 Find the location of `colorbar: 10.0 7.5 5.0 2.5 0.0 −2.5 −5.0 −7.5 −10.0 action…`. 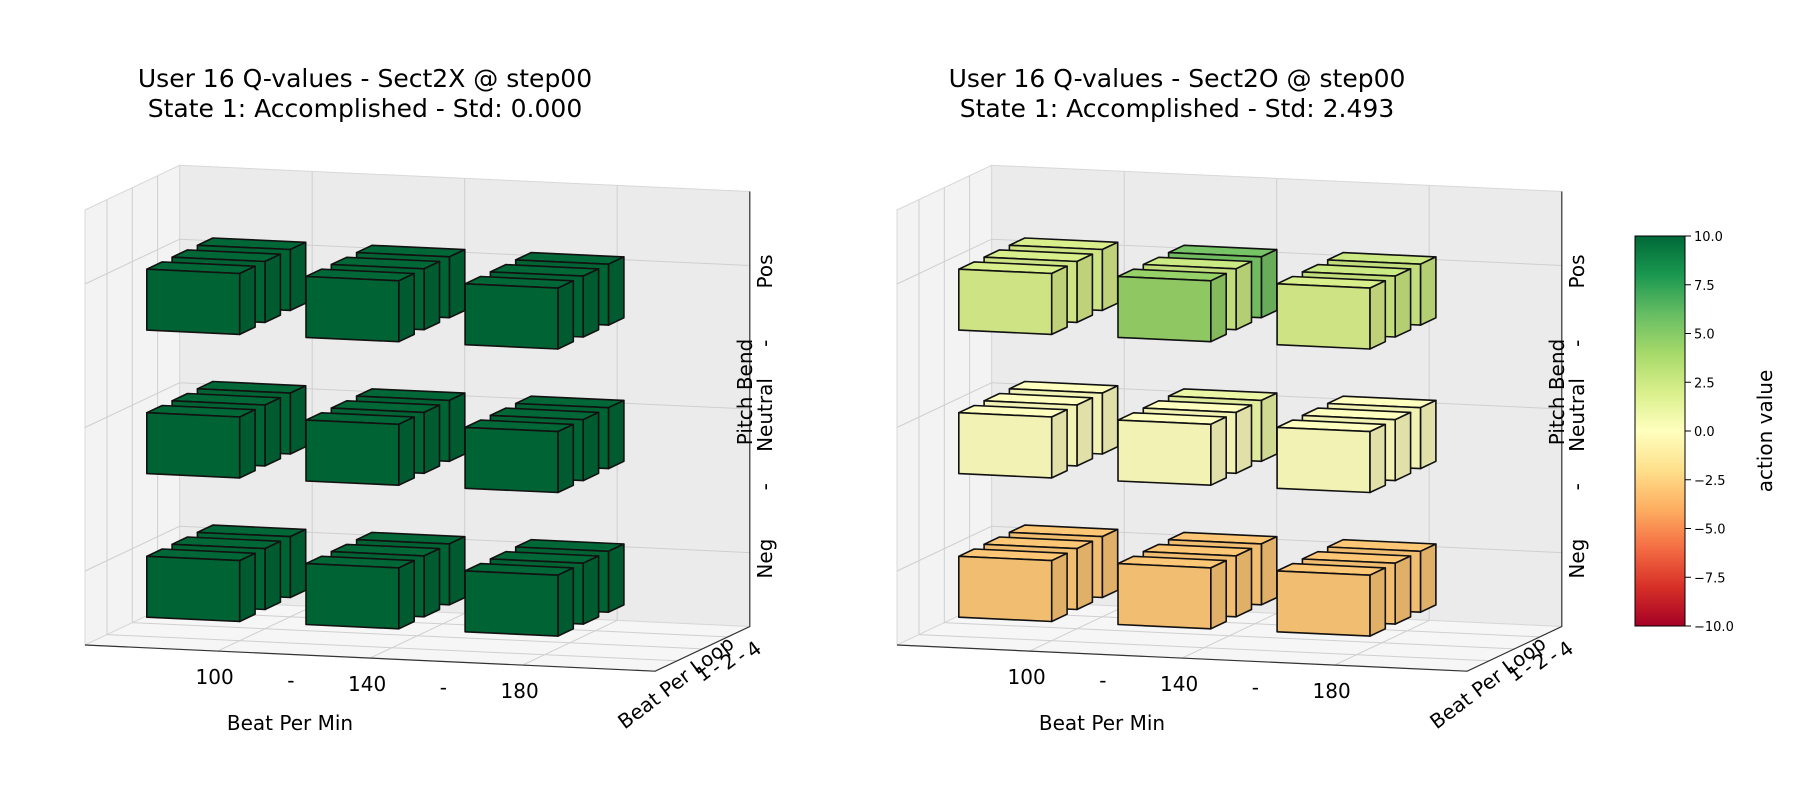

colorbar: 10.0 7.5 5.0 2.5 0.0 −2.5 −5.0 −7.5 −10.0 action… is located at coordinates (1705, 432).